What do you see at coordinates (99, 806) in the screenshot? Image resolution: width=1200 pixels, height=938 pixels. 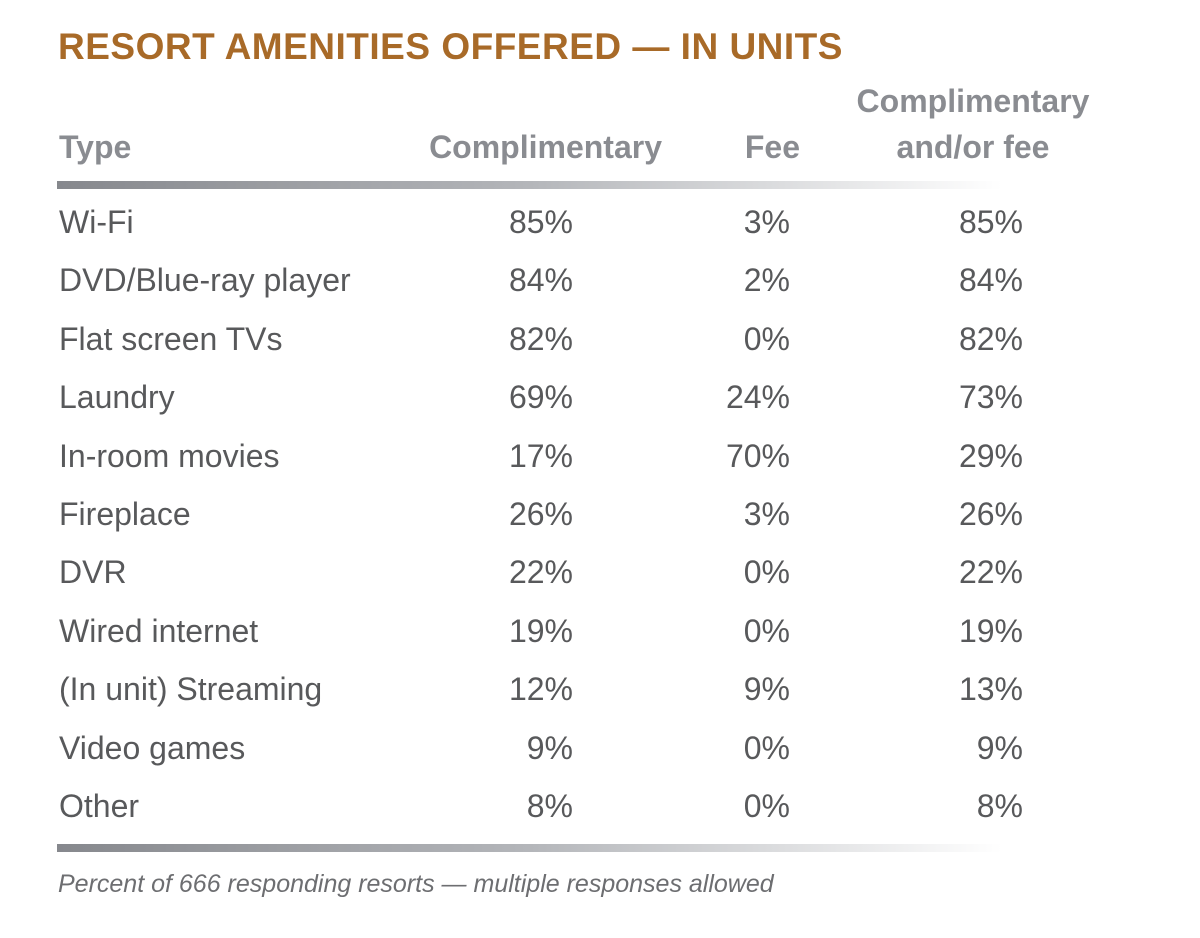 I see `cell-type: Other` at bounding box center [99, 806].